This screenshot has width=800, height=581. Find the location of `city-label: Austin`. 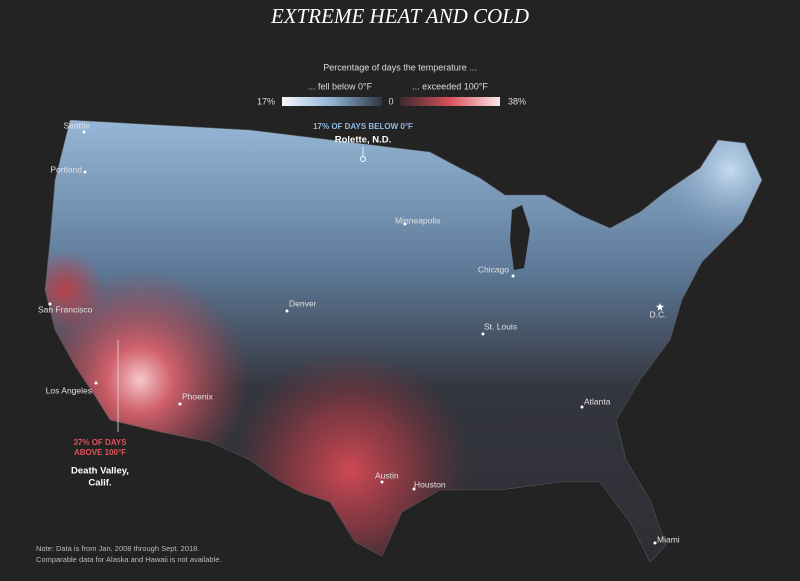

city-label: Austin is located at coordinates (387, 475).